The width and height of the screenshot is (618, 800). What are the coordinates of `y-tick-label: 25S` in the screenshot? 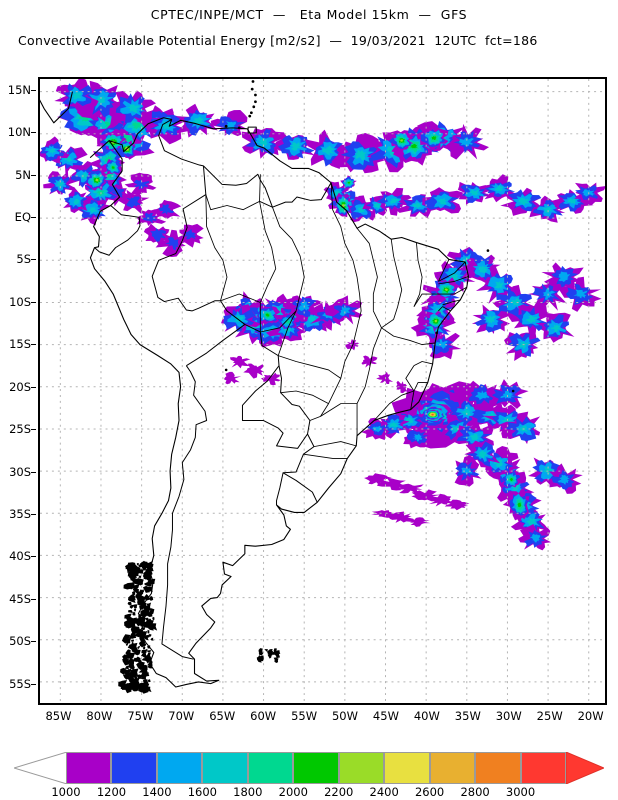 It's located at (20, 429).